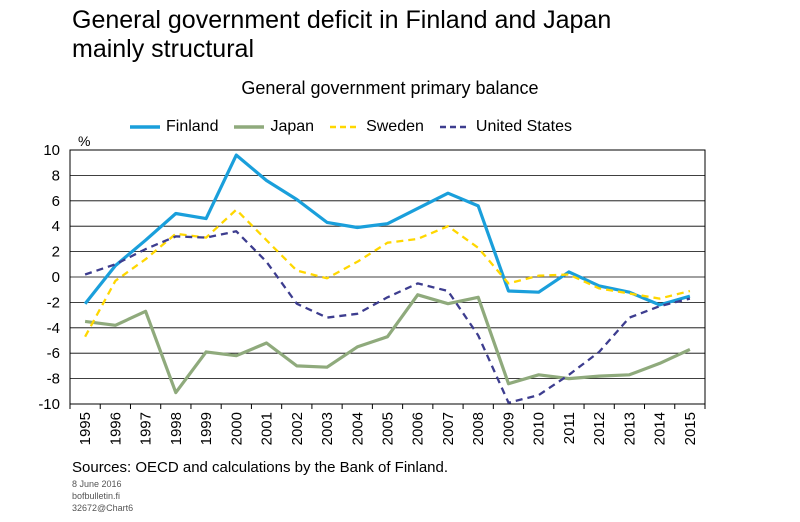 Image resolution: width=800 pixels, height=522 pixels. What do you see at coordinates (56, 175) in the screenshot?
I see `y-tick-label: 8` at bounding box center [56, 175].